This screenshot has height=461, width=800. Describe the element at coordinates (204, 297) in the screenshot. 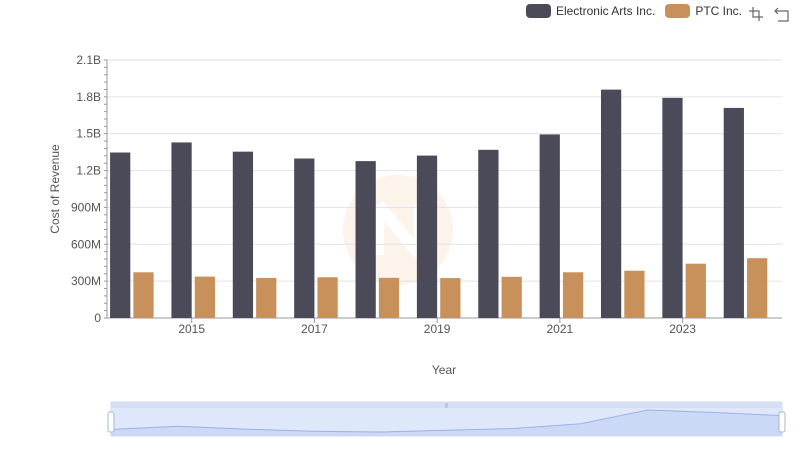

I see `bar-ptc-2015` at that location.